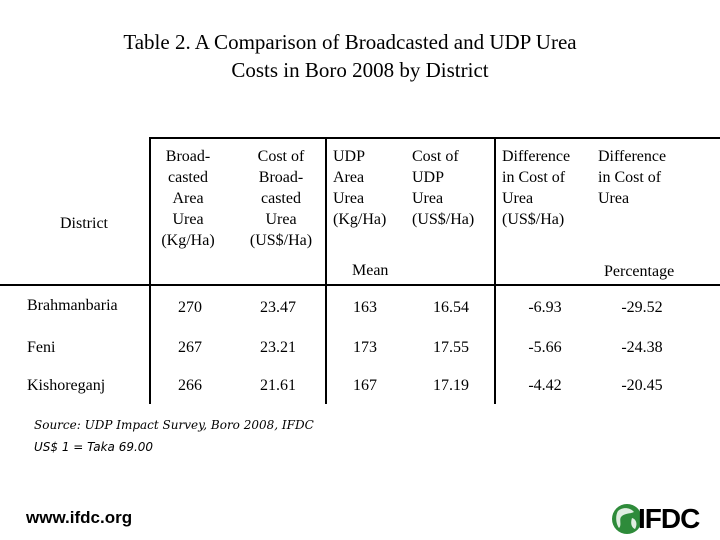  I want to click on row-cell: -5.66, so click(545, 347).